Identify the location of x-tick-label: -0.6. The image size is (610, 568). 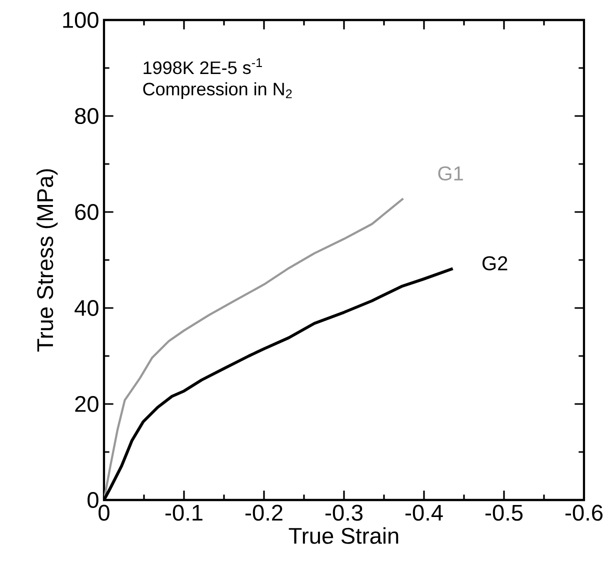
(584, 512).